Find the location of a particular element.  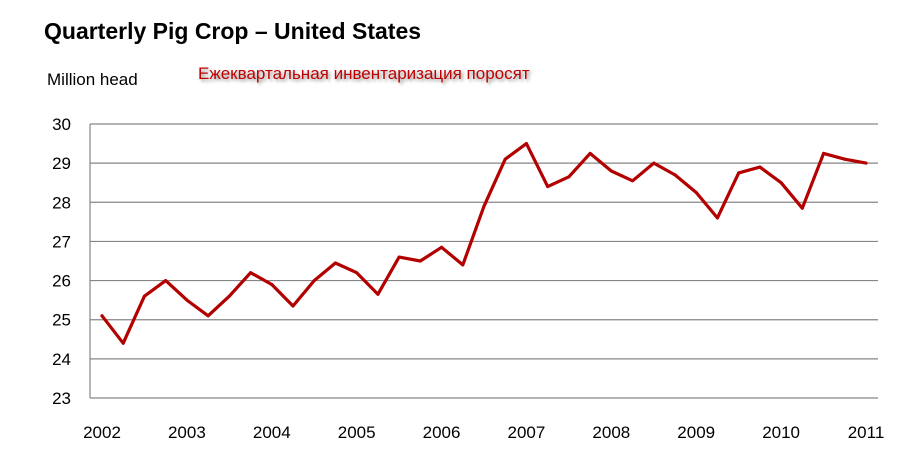

y-tick-label-26: 26 is located at coordinates (61, 281).